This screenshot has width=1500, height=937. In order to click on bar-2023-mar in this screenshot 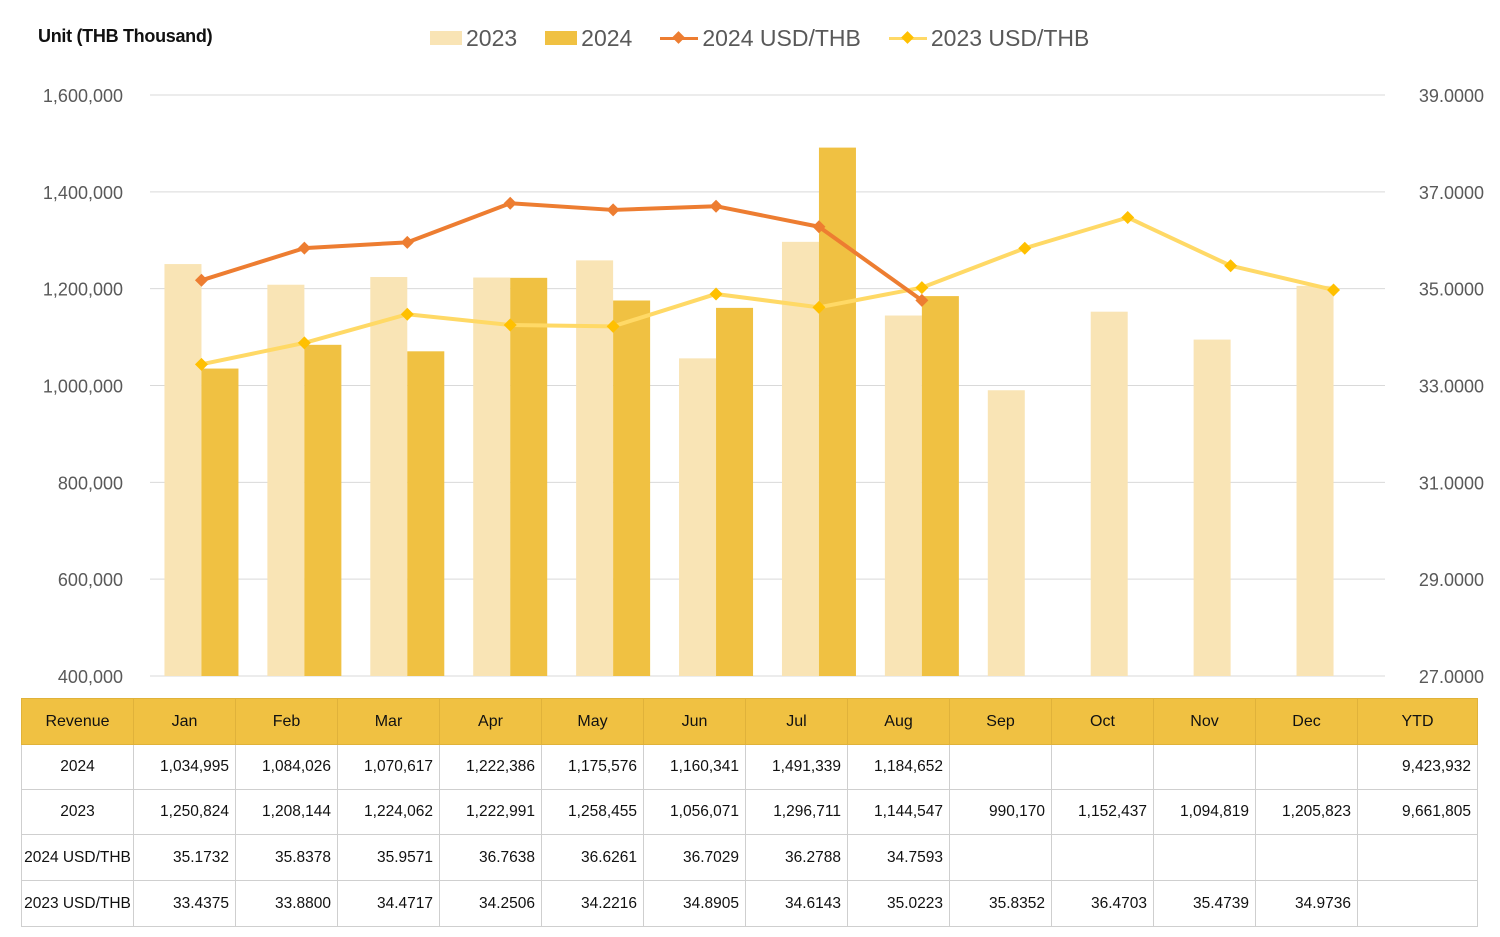, I will do `click(389, 476)`.